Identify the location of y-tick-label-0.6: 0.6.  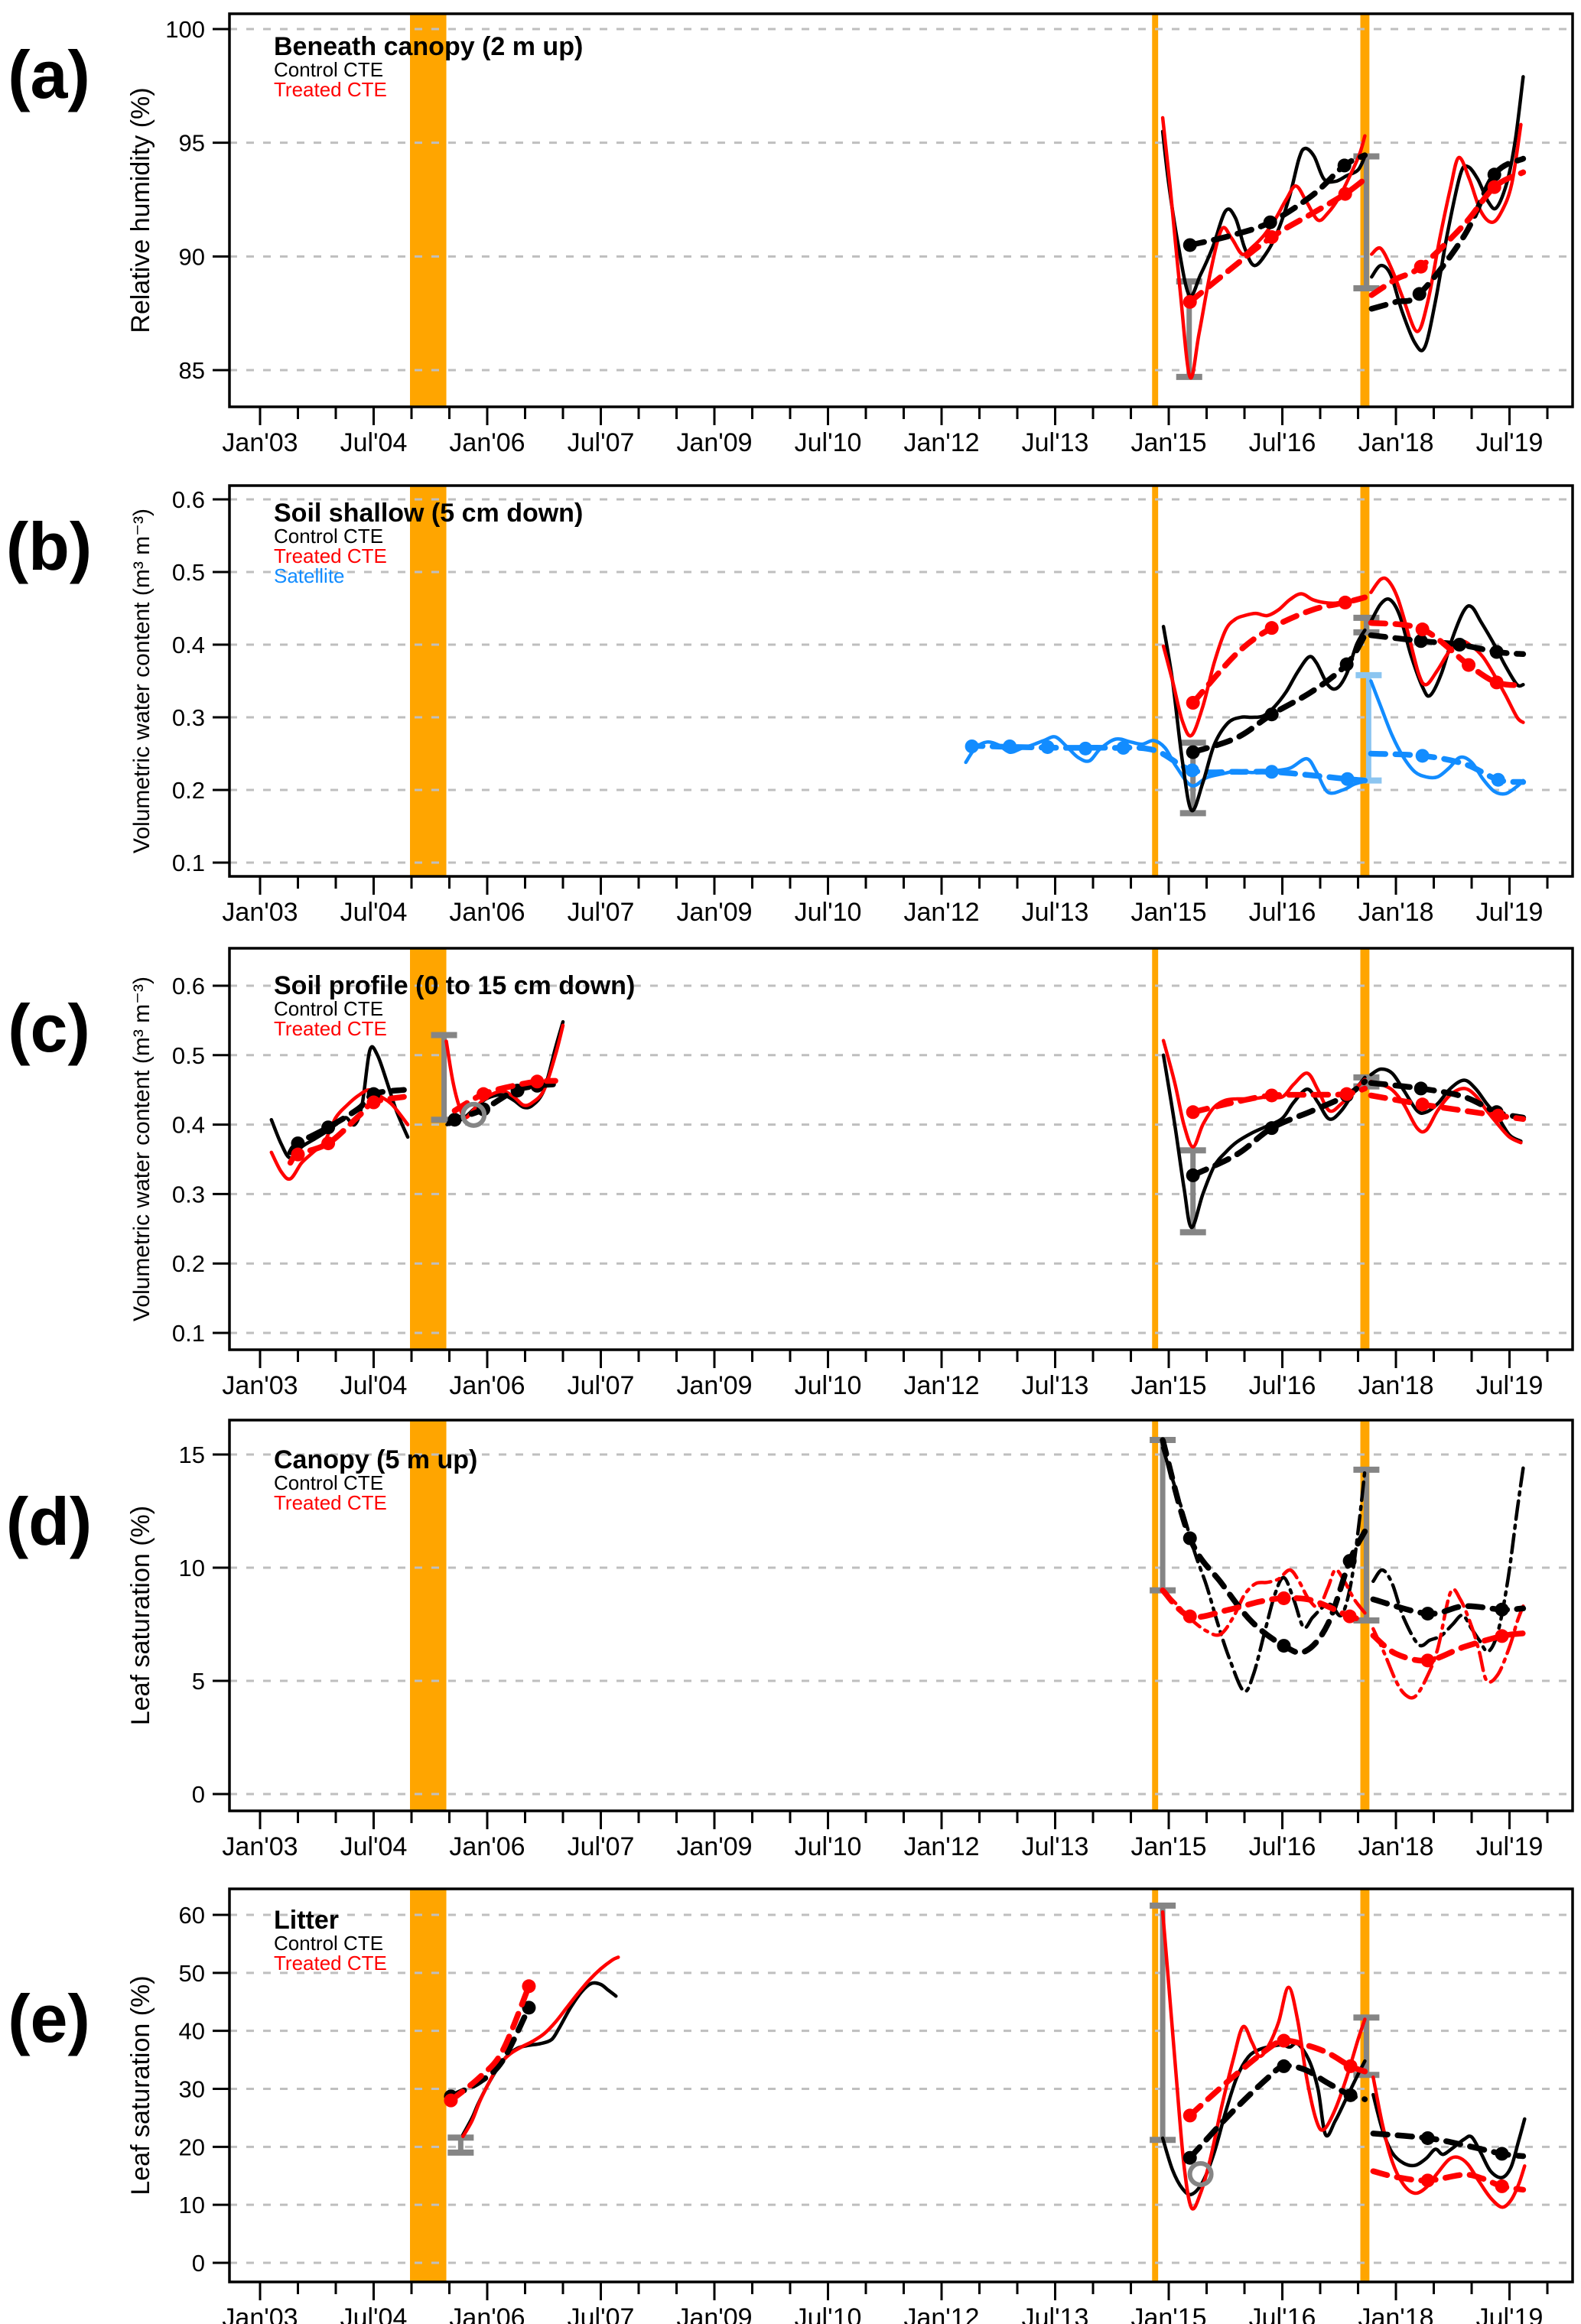
(188, 986).